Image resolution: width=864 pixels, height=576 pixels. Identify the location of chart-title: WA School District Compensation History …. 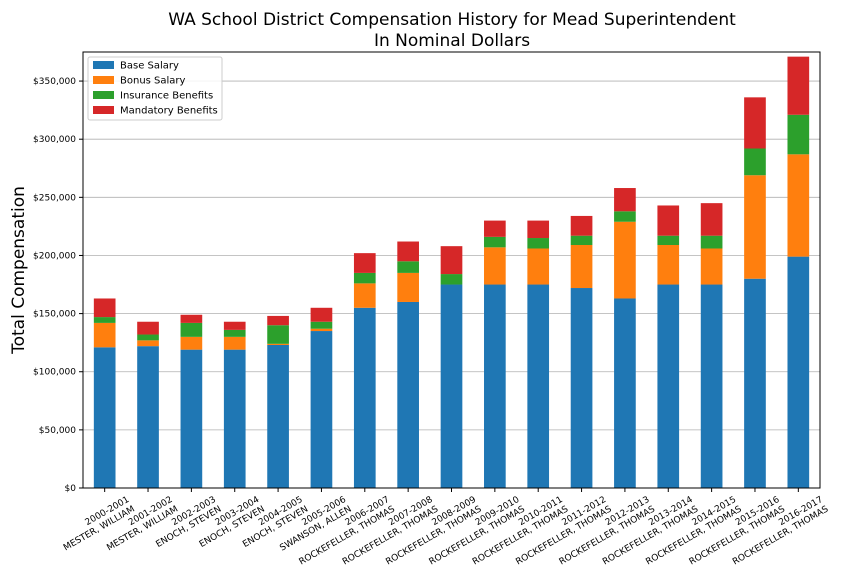
(452, 20).